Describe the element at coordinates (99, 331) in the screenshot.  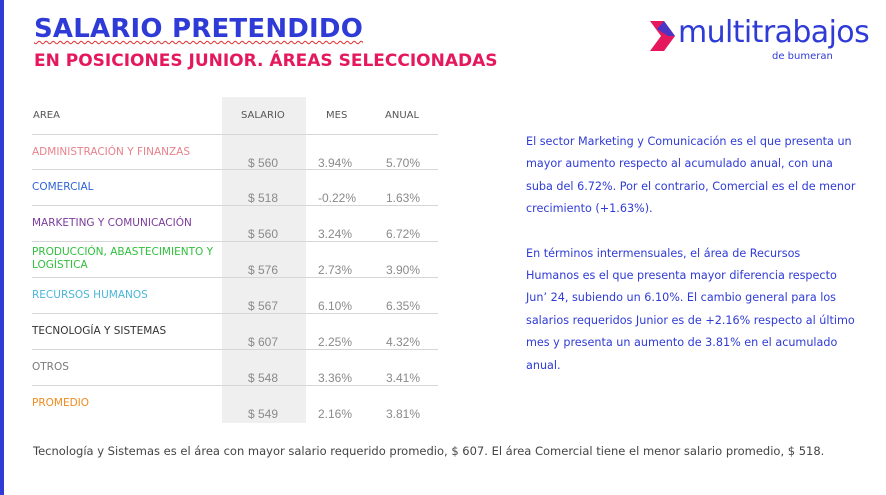
I see `row-area: TECNOLOGÍA Y SISTEMAS` at that location.